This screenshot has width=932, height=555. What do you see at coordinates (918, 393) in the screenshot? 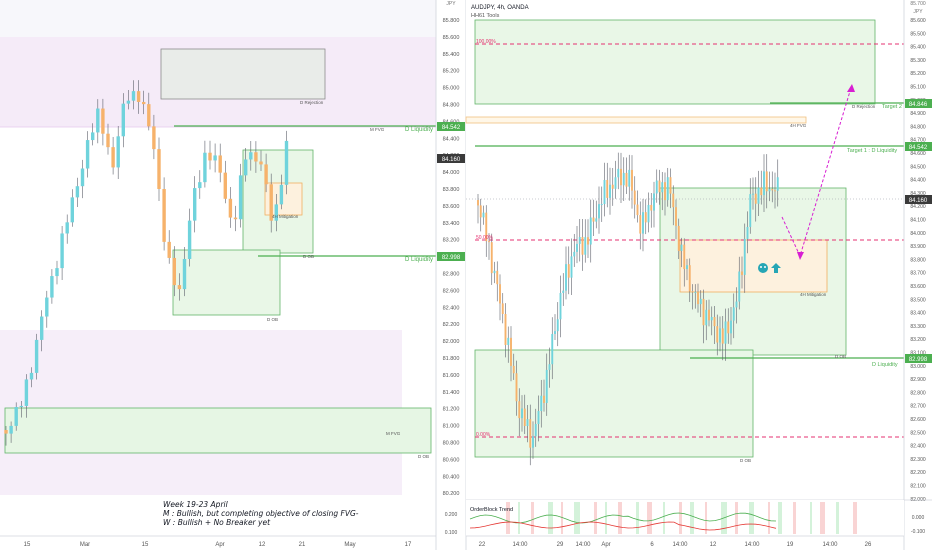
I see `right-axis-tick: 82.800` at bounding box center [918, 393].